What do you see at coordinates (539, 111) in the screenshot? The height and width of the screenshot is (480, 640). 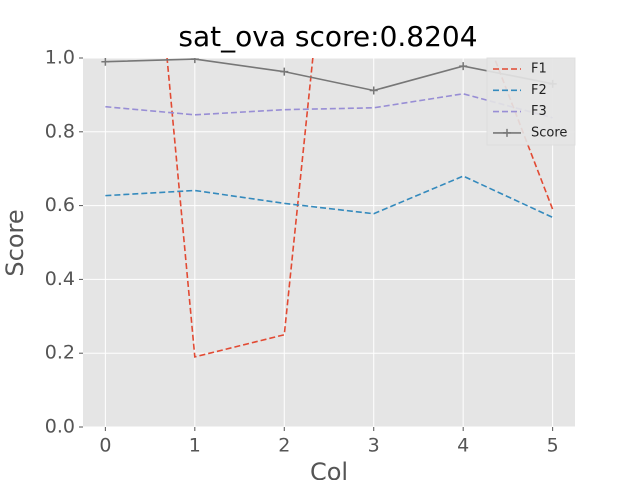 I see `legend-label: F3` at bounding box center [539, 111].